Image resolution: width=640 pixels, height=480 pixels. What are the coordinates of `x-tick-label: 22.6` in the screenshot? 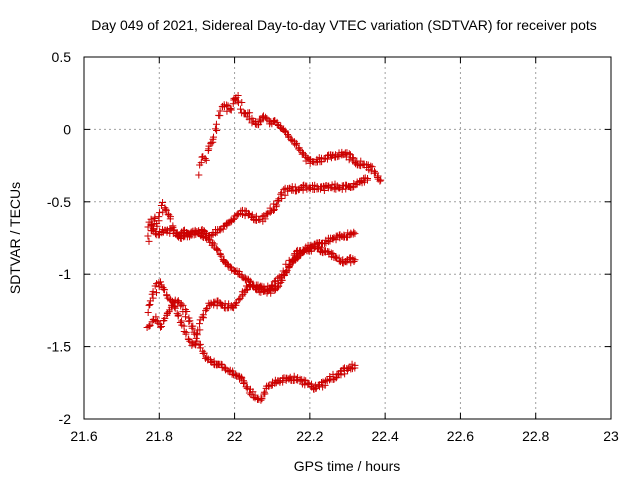 It's located at (460, 436).